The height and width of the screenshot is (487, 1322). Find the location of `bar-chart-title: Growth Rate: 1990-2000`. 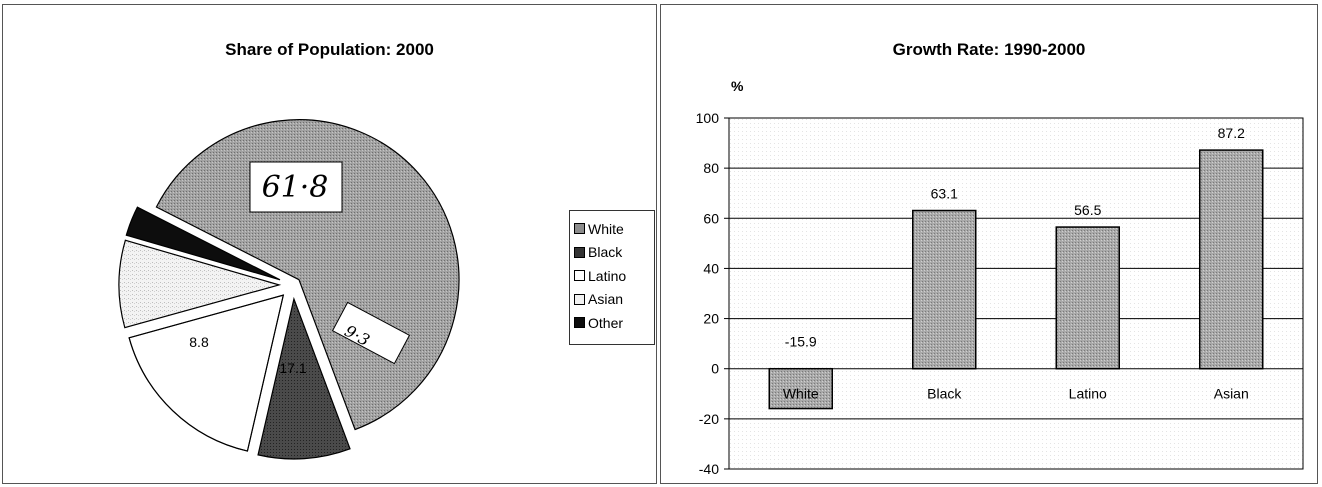

bar-chart-title: Growth Rate: 1990-2000 is located at coordinates (989, 49).